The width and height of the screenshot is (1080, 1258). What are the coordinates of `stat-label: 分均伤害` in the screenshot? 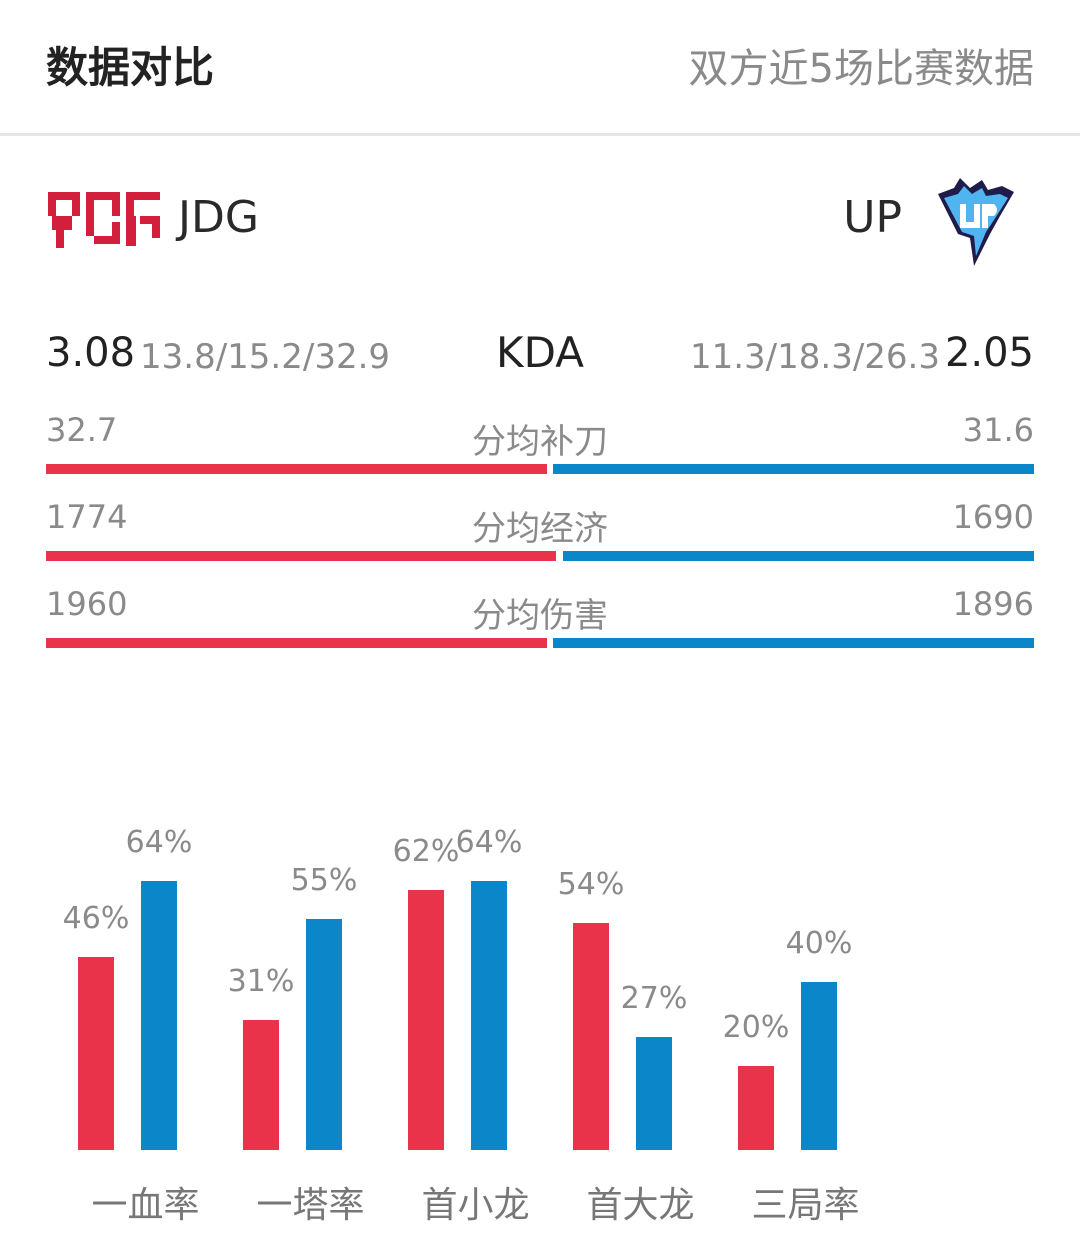 It's located at (540, 616).